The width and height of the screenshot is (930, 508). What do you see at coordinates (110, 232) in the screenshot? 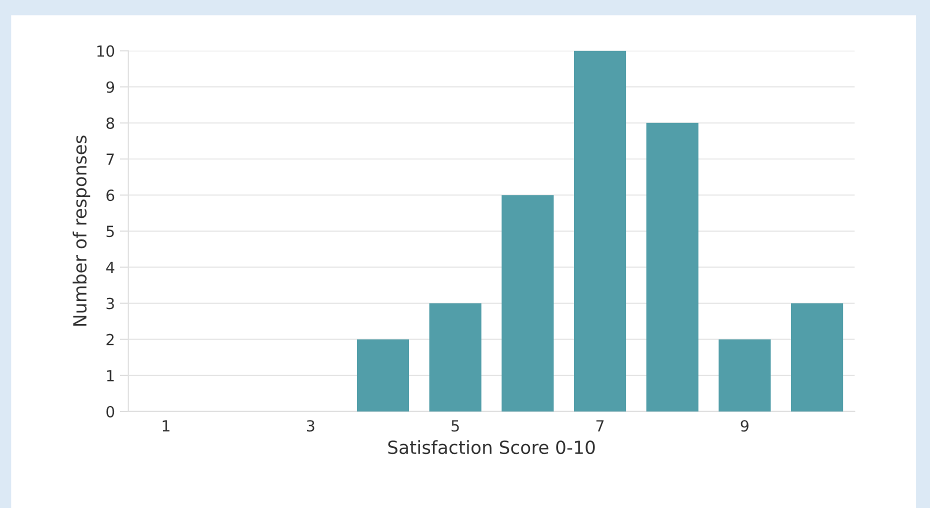
I see `y-tick-label: 5` at bounding box center [110, 232].